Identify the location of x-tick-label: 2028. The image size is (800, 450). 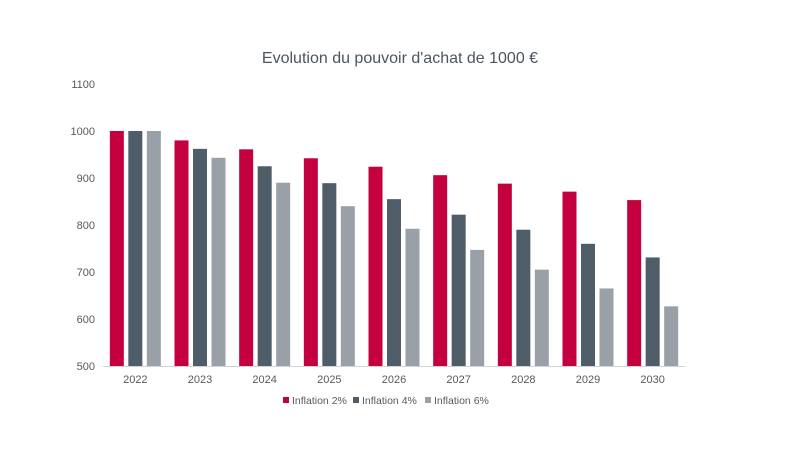
(523, 380).